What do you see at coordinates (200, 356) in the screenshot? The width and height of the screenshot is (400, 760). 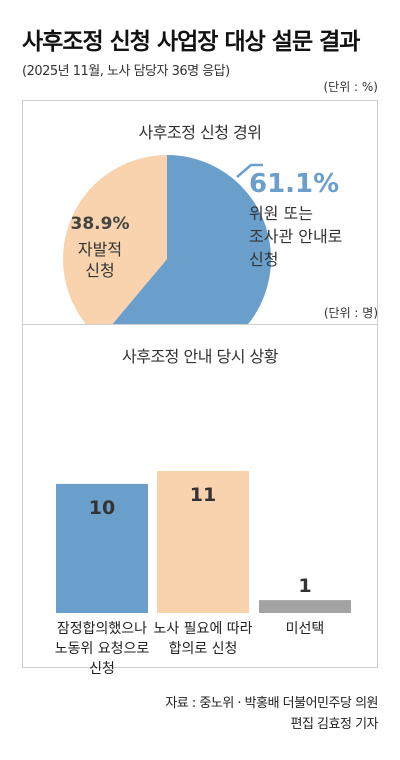 I see `bar-chart-title: 사후조정 안내 당시 상황` at bounding box center [200, 356].